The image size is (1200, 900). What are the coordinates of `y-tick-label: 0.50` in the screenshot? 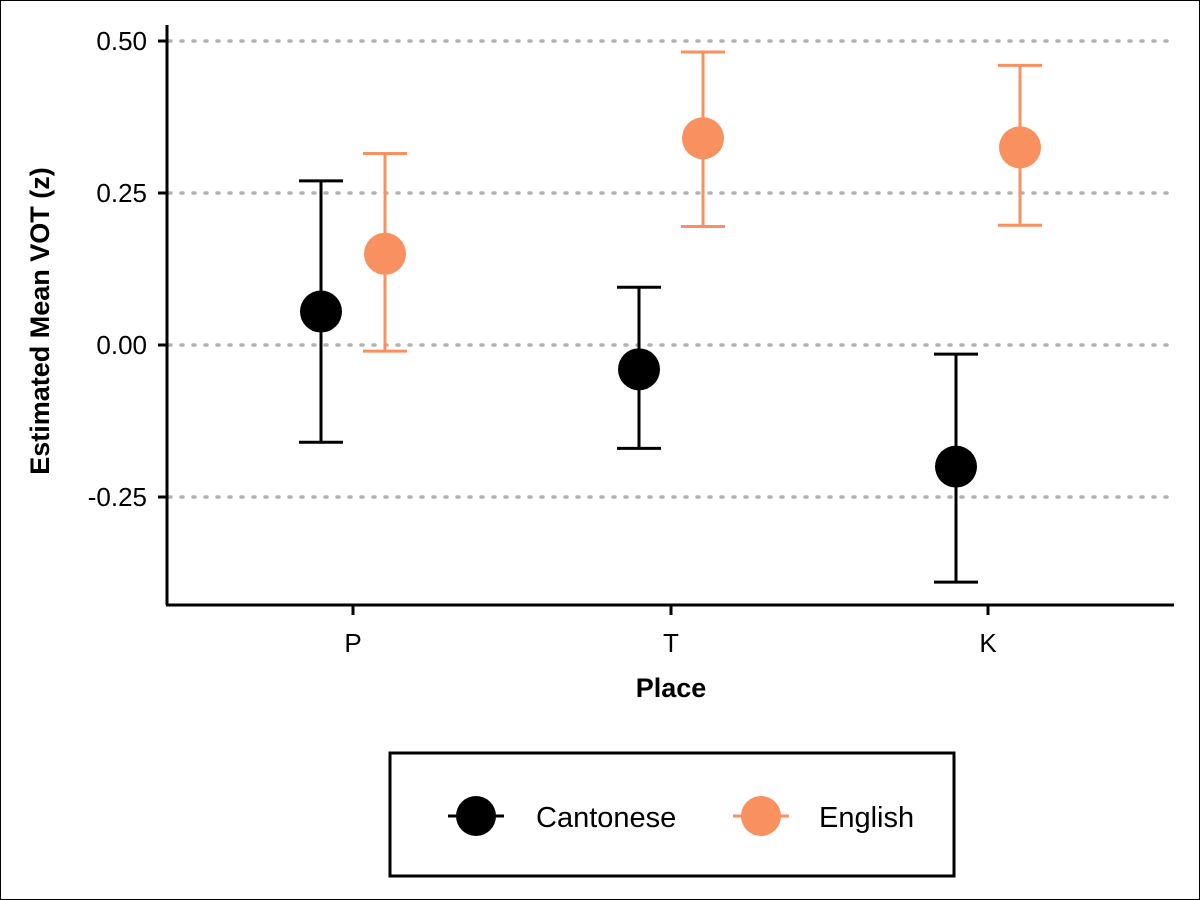 It's located at (121, 41).